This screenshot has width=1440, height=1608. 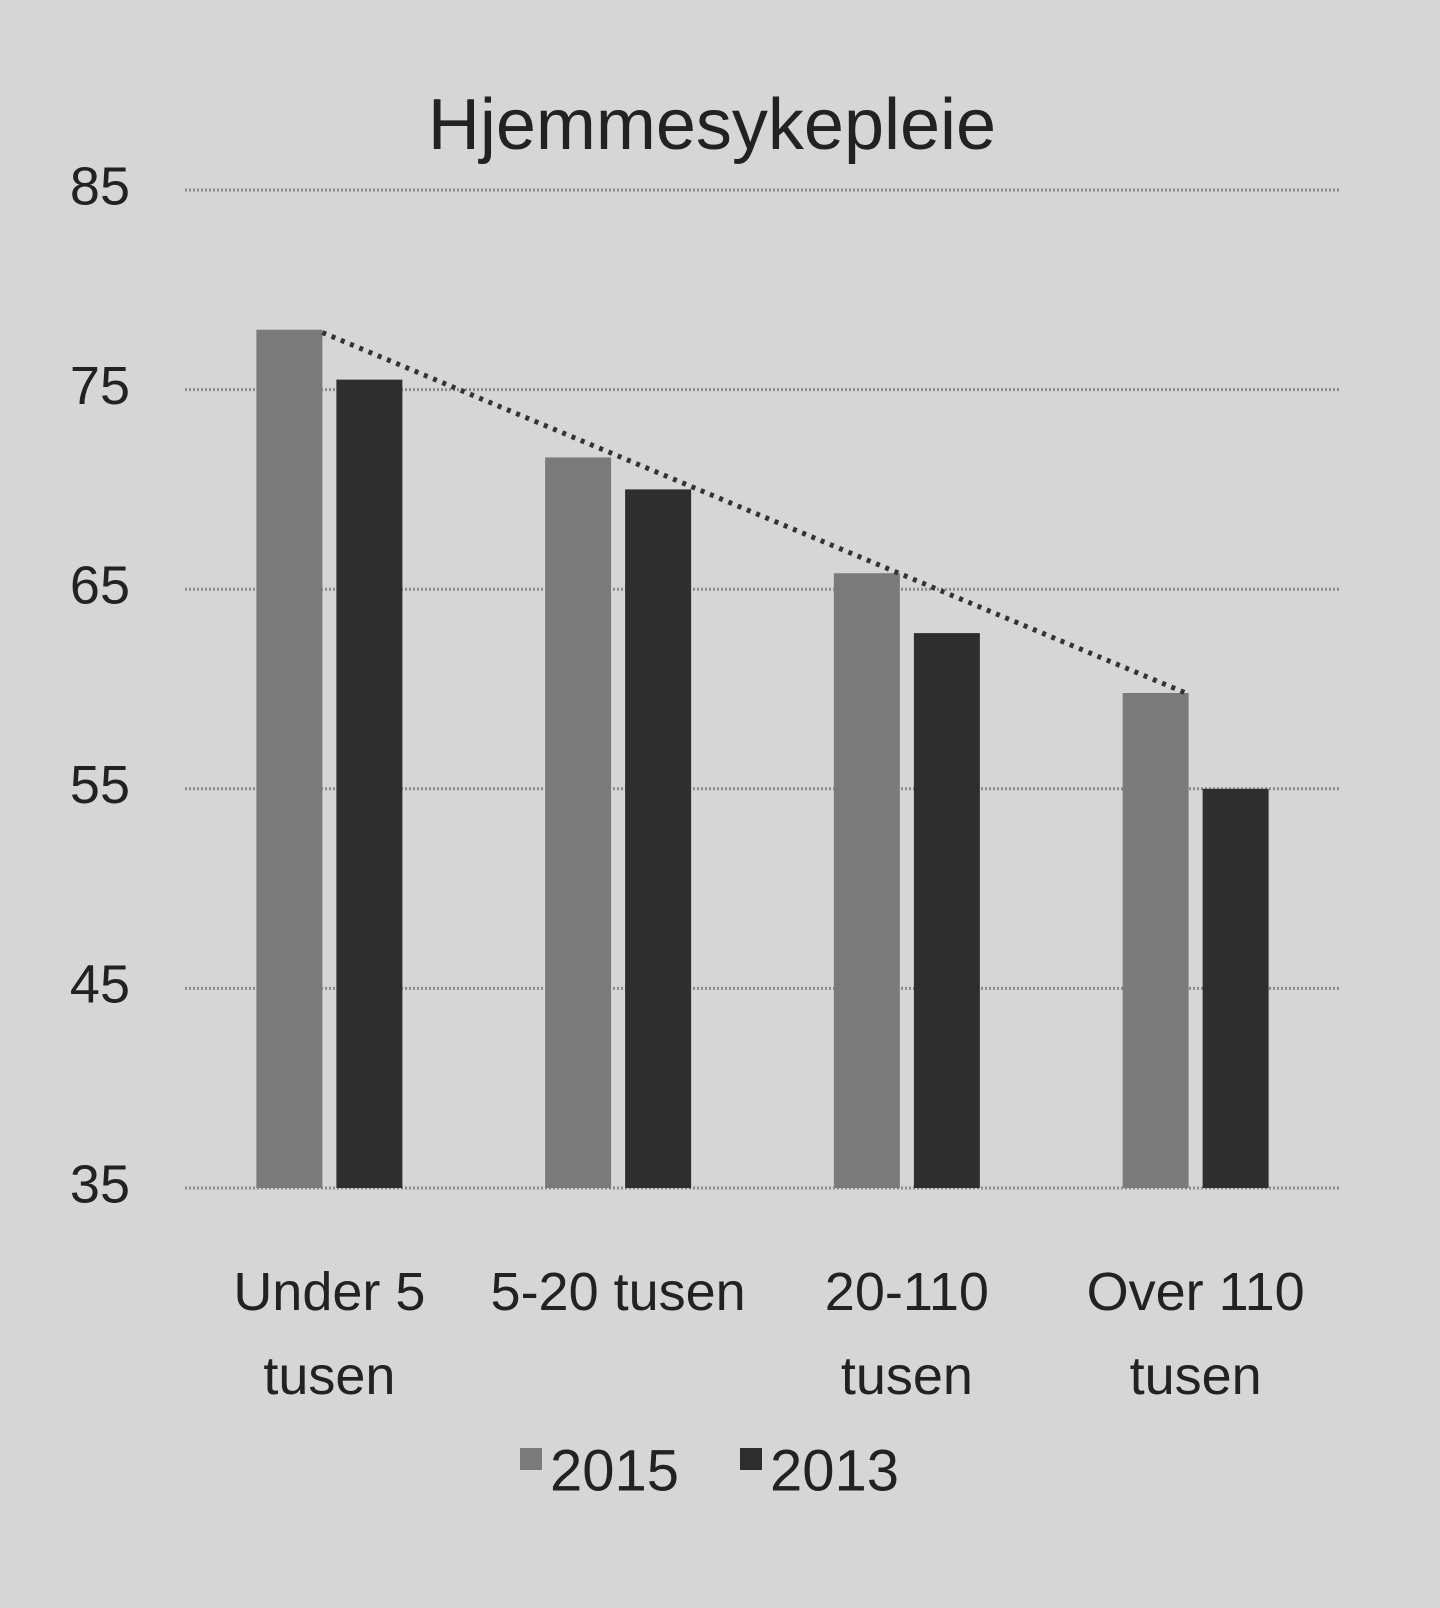 What do you see at coordinates (329, 1334) in the screenshot?
I see `x-tick-label: Under 5 tusen` at bounding box center [329, 1334].